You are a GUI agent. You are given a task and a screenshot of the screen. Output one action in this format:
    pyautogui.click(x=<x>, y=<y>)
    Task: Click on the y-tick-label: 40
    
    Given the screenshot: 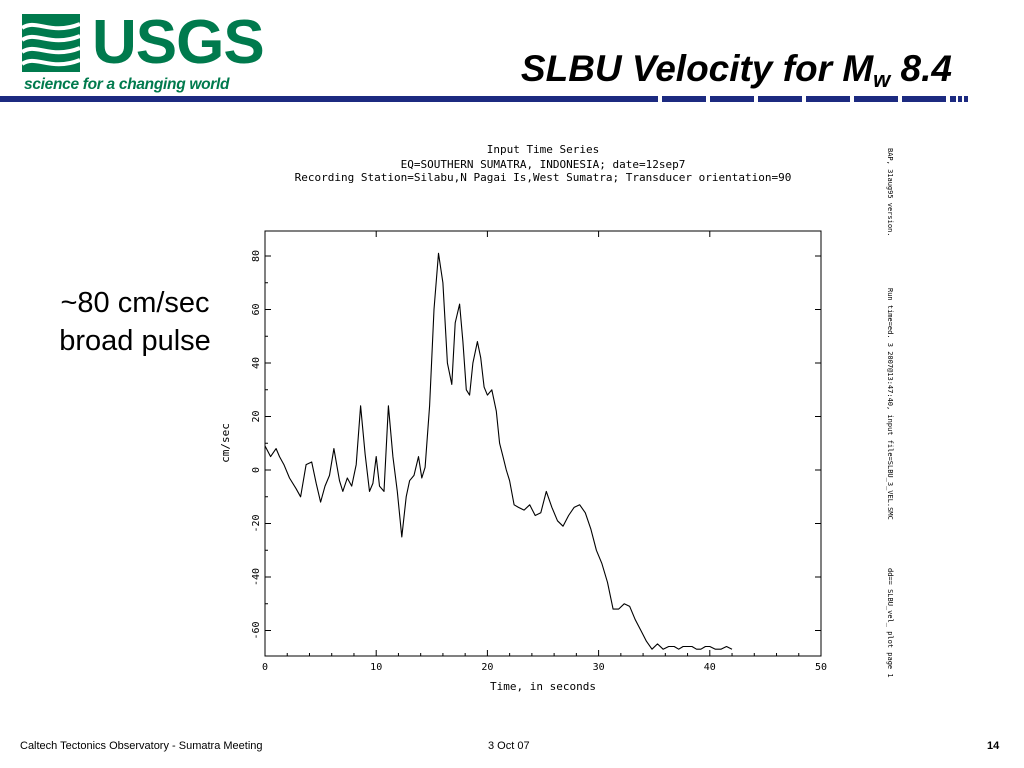 What is the action you would take?
    pyautogui.click(x=256, y=363)
    